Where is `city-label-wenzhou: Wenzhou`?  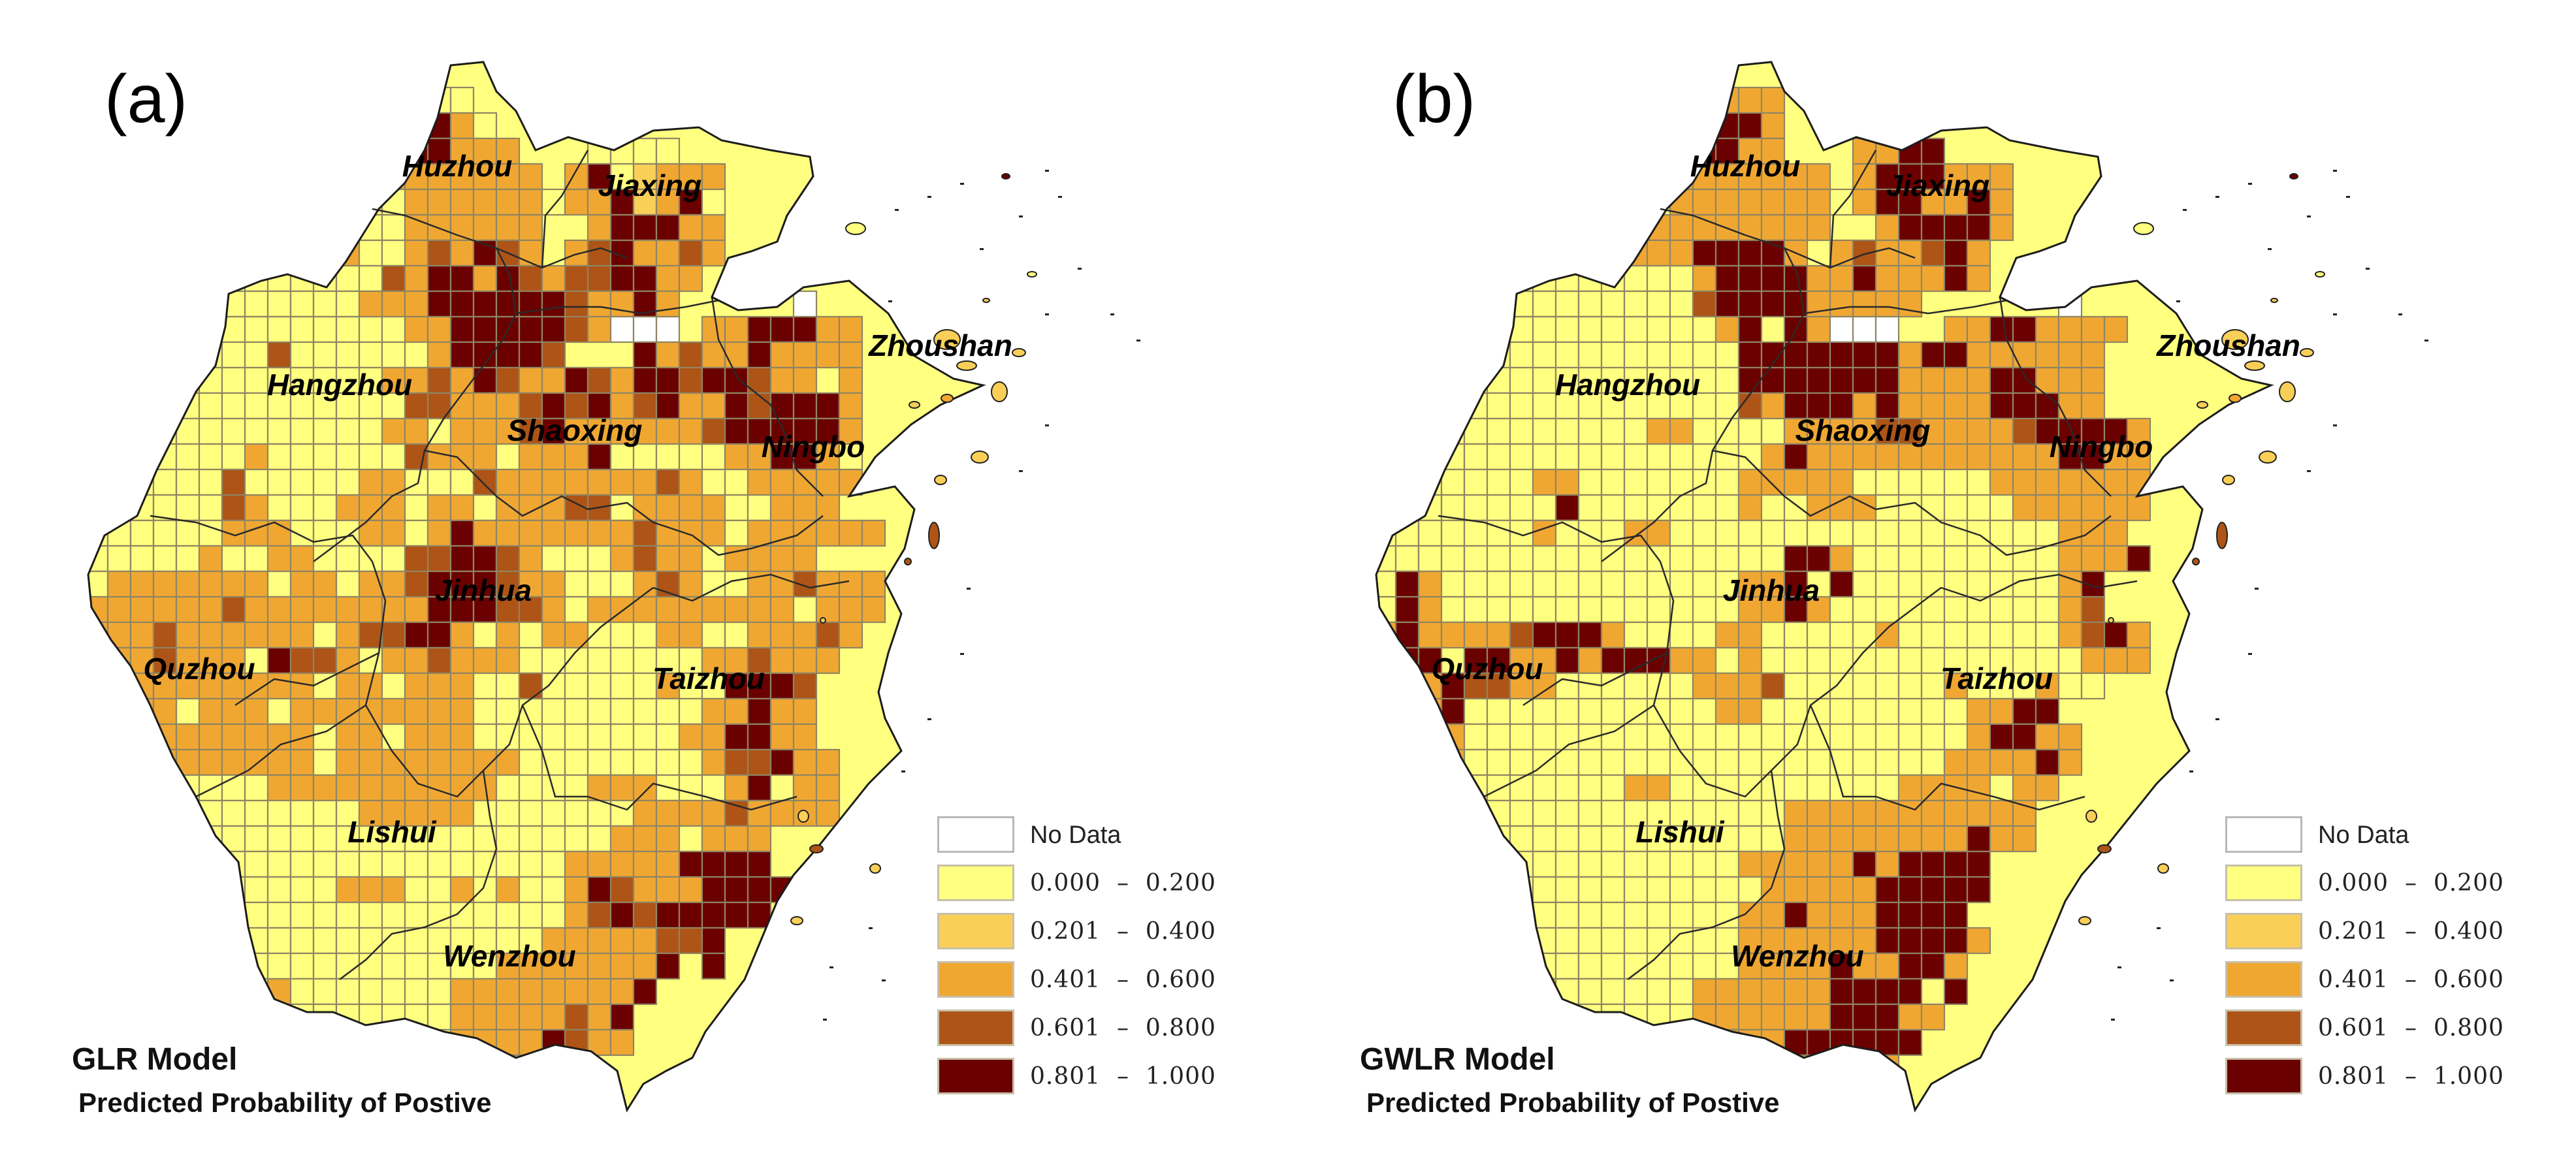 city-label-wenzhou: Wenzhou is located at coordinates (1797, 956).